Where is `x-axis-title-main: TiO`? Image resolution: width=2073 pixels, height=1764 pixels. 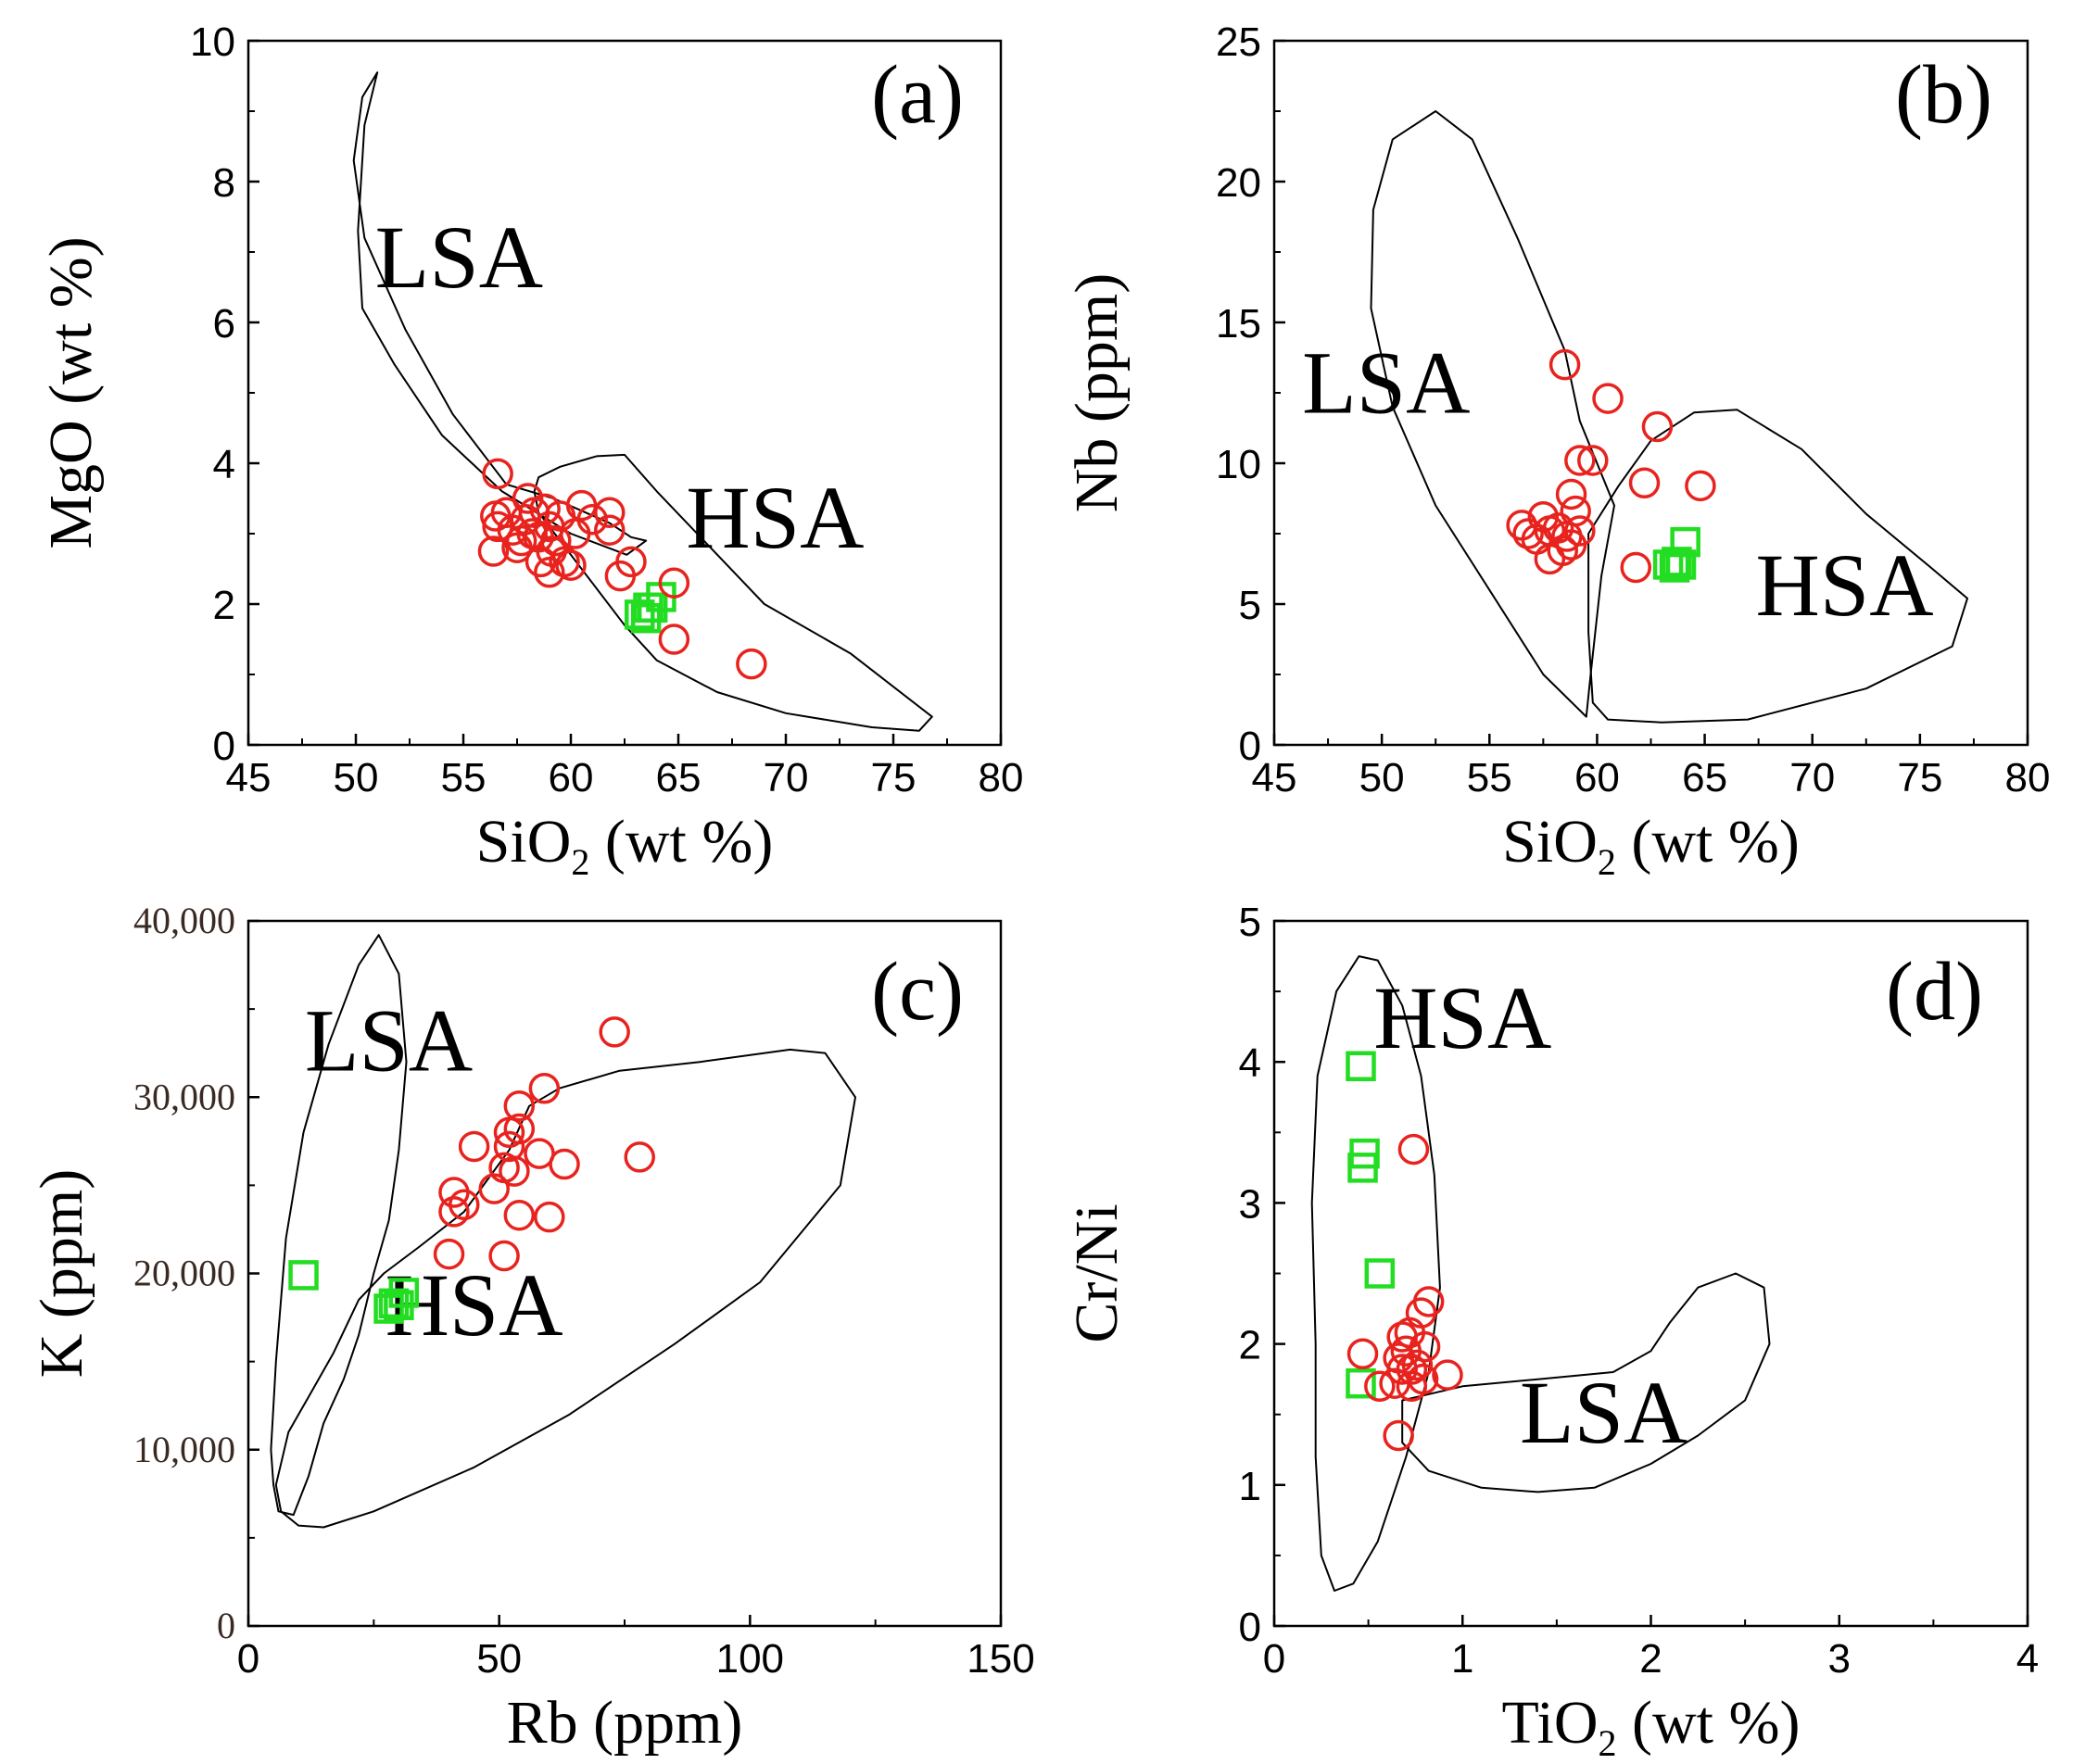
x-axis-title-main: TiO is located at coordinates (1550, 1723).